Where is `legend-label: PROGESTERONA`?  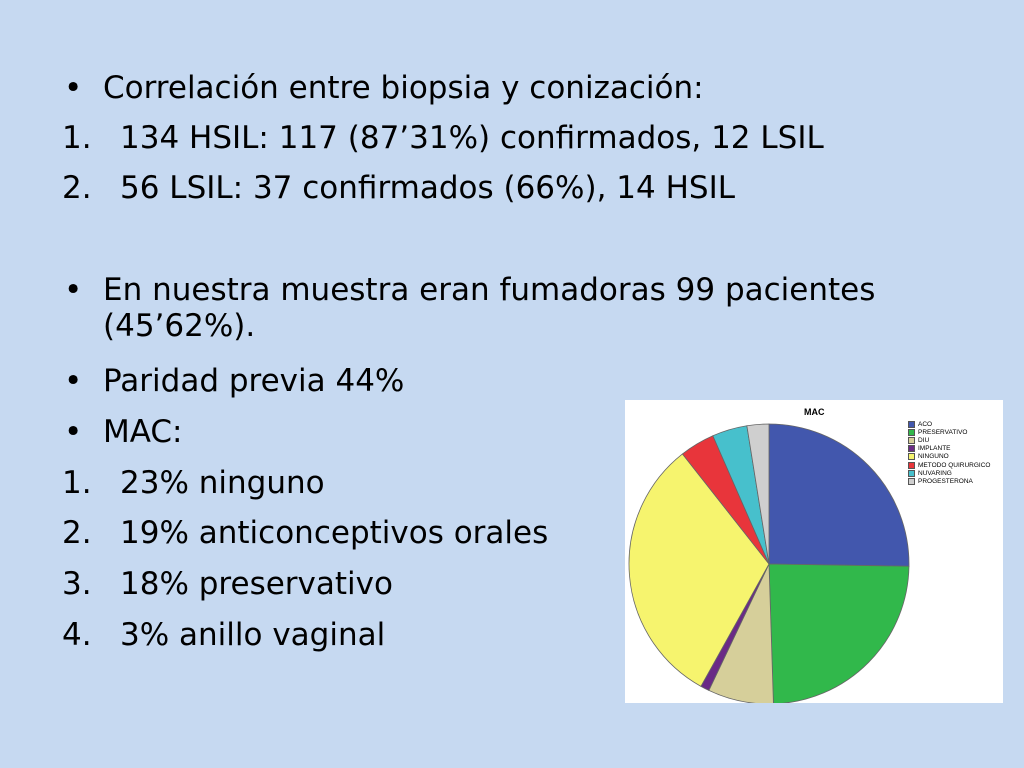 legend-label: PROGESTERONA is located at coordinates (945, 481).